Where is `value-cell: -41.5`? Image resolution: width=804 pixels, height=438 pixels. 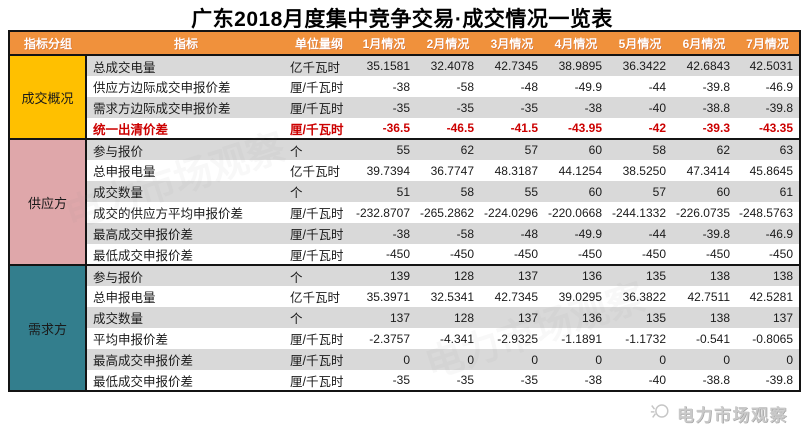
value-cell: -41.5 is located at coordinates (524, 128).